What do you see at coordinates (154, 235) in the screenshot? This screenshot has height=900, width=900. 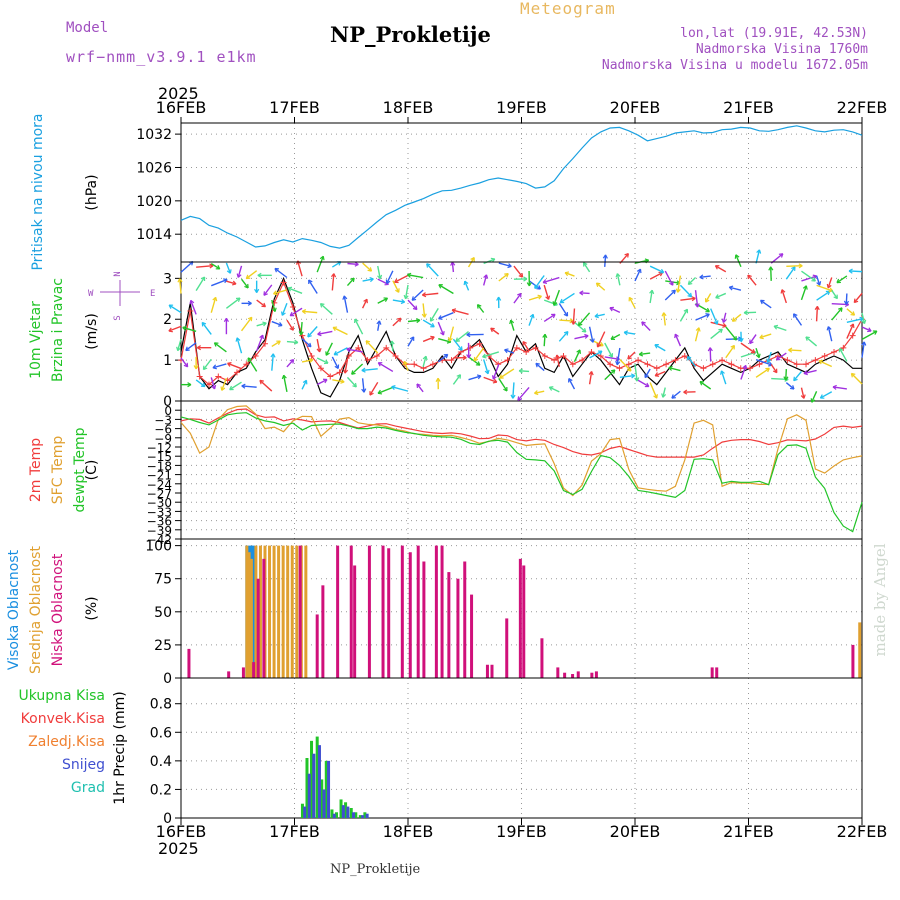 I see `y-tick-label: 1014` at bounding box center [154, 235].